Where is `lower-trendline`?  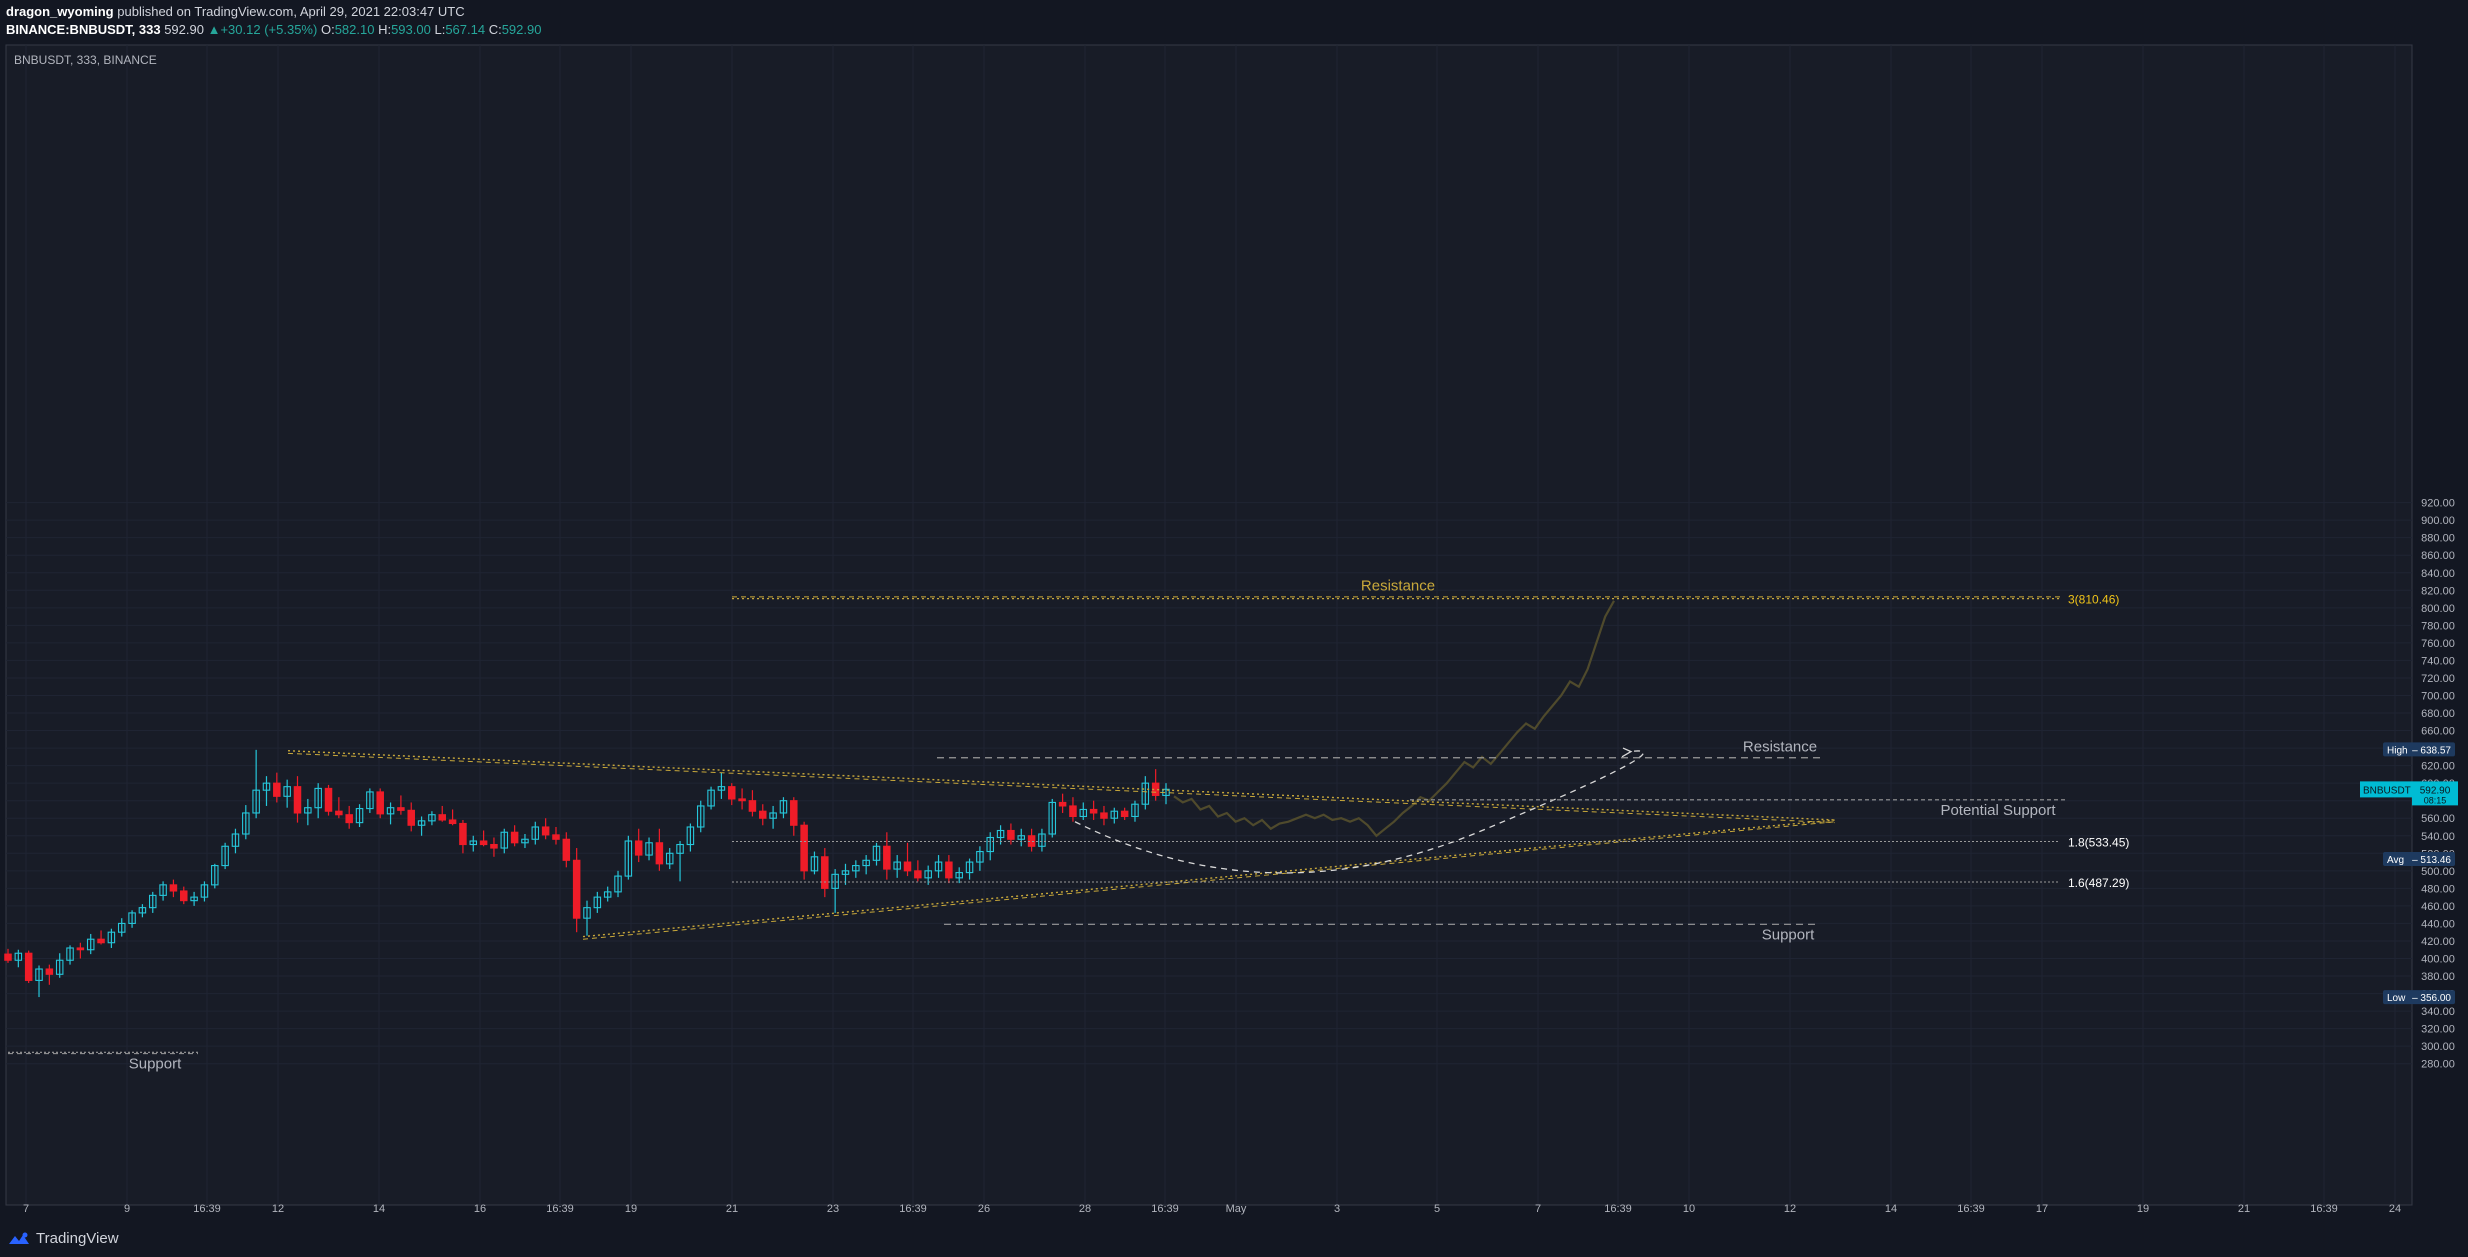
lower-trendline is located at coordinates (1209, 880).